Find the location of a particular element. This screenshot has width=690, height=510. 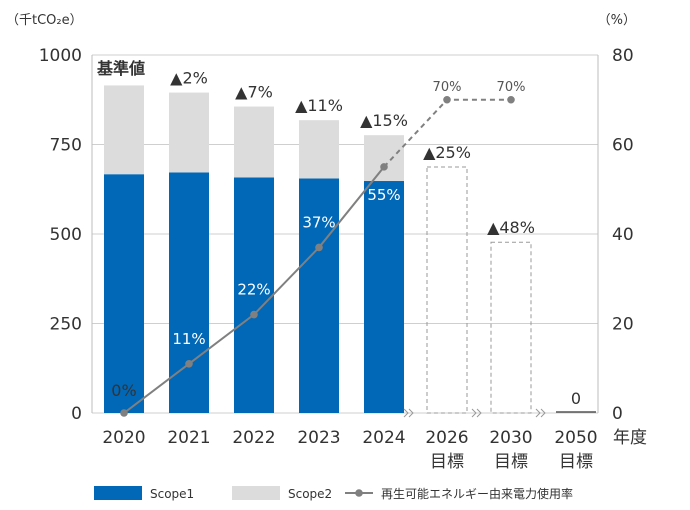

legend-label-scope2: Scope2 is located at coordinates (310, 494).